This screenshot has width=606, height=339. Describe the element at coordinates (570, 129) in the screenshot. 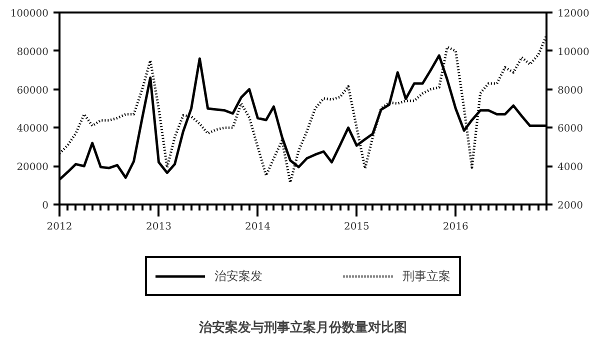

I see `y2-tick-label: 6000` at that location.